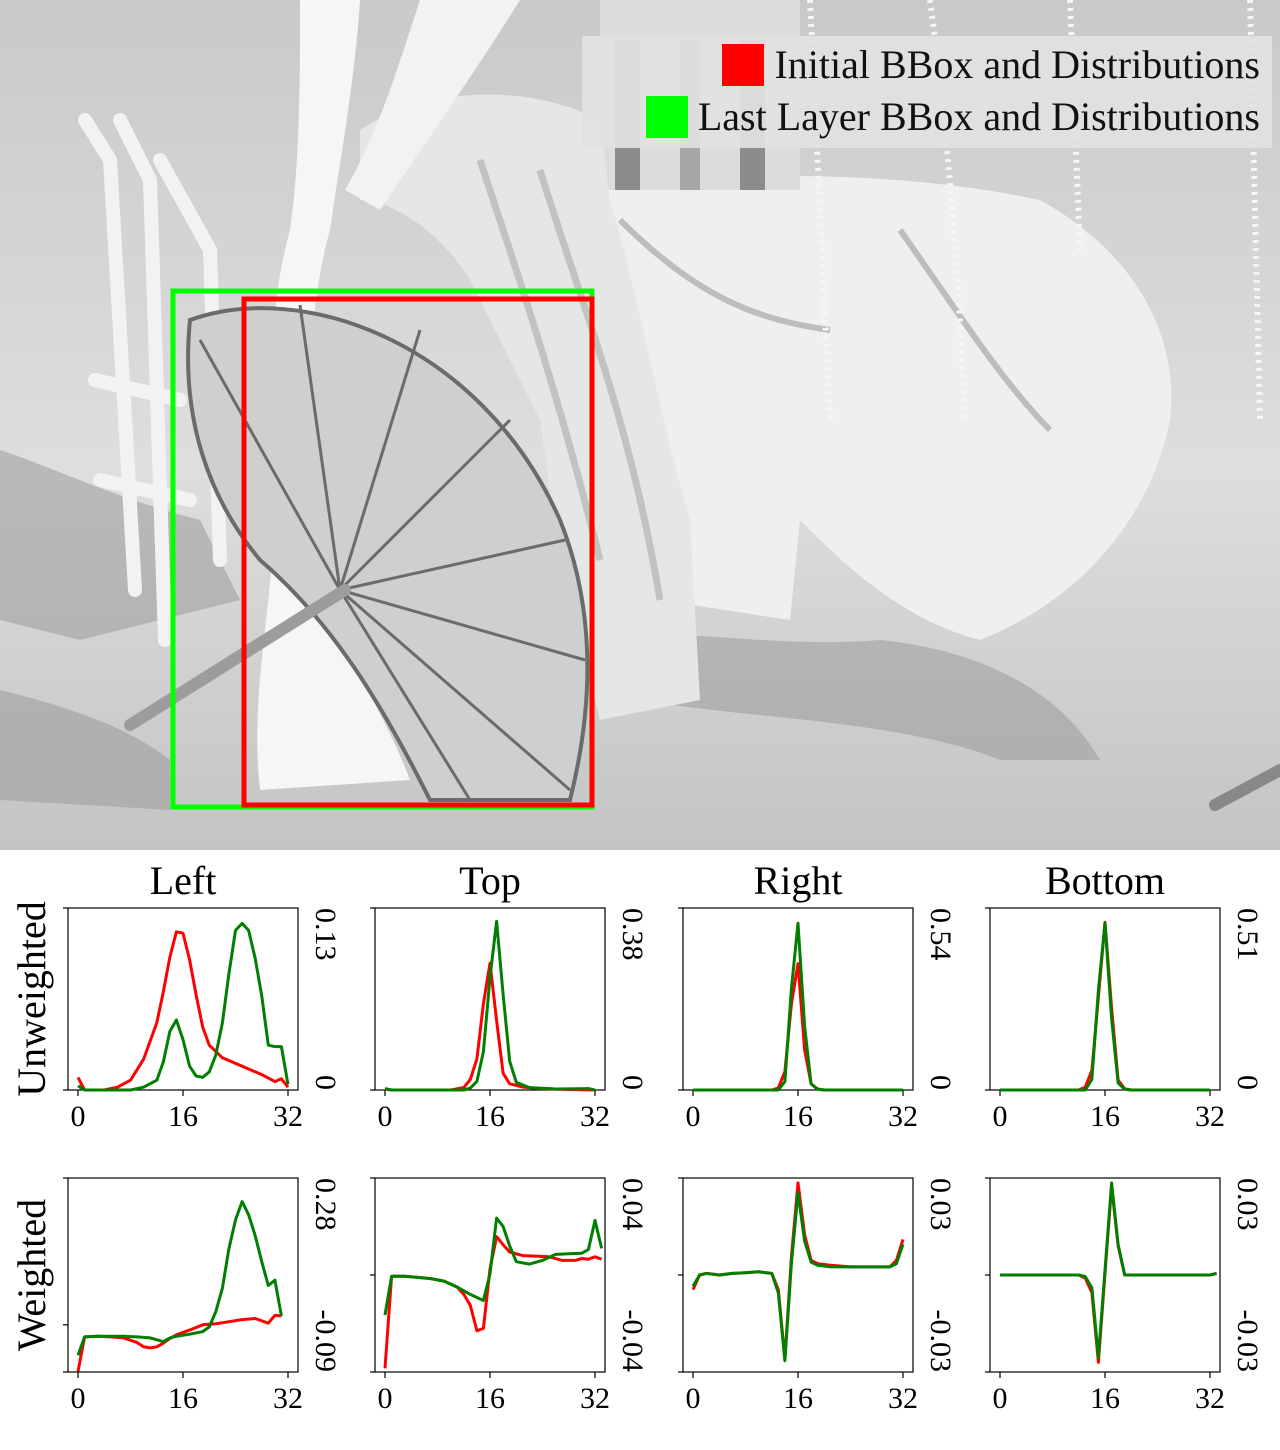  I want to click on y-max-label: 0.38, so click(632, 934).